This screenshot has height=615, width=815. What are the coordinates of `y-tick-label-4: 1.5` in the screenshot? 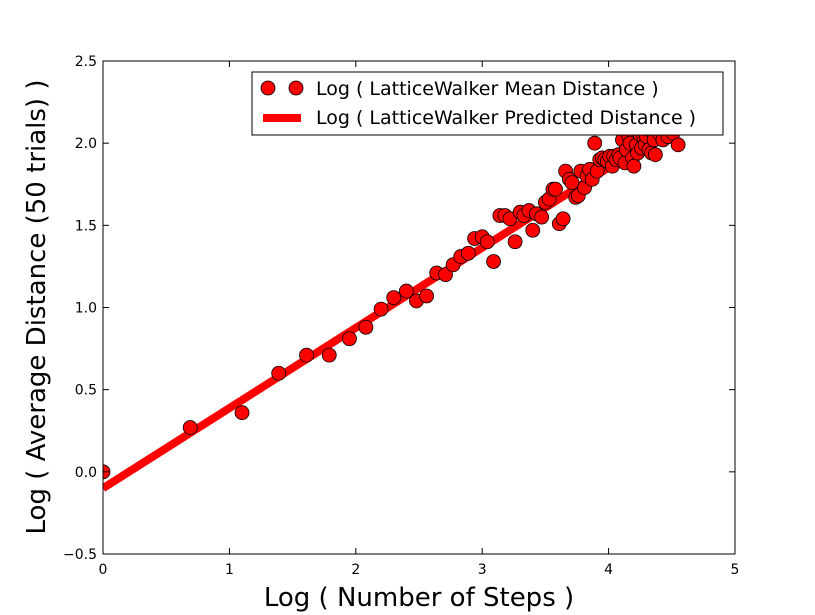 It's located at (86, 226).